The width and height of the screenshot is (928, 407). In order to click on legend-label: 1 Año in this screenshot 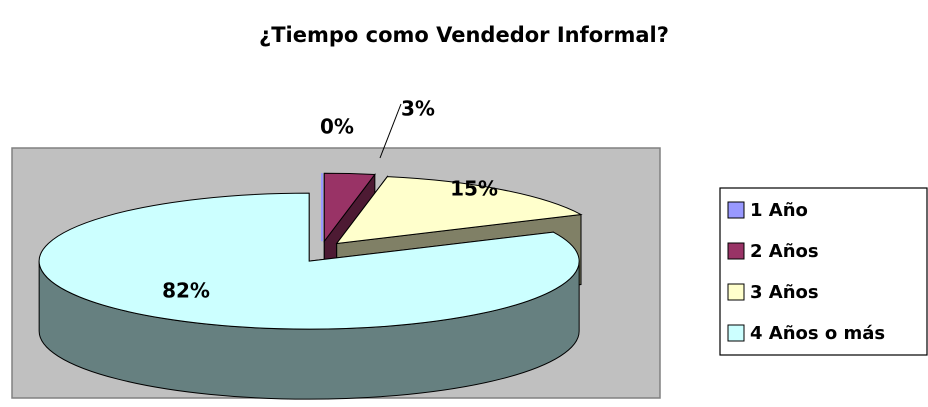, I will do `click(779, 210)`.